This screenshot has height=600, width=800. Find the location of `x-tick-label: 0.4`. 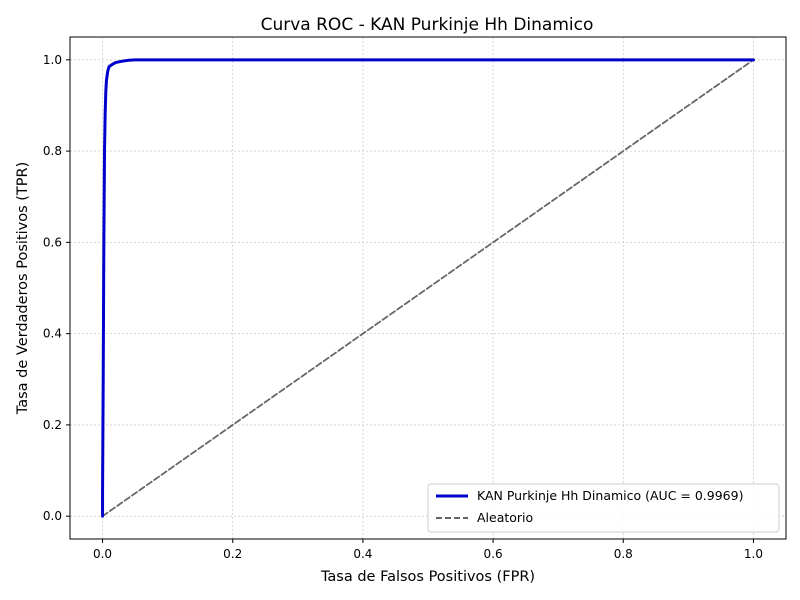

x-tick-label: 0.4 is located at coordinates (362, 554).